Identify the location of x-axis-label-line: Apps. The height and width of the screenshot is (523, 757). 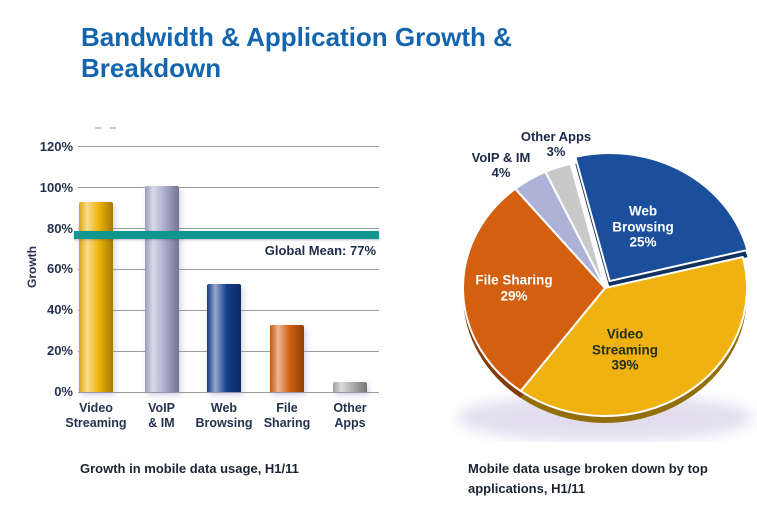
(350, 423).